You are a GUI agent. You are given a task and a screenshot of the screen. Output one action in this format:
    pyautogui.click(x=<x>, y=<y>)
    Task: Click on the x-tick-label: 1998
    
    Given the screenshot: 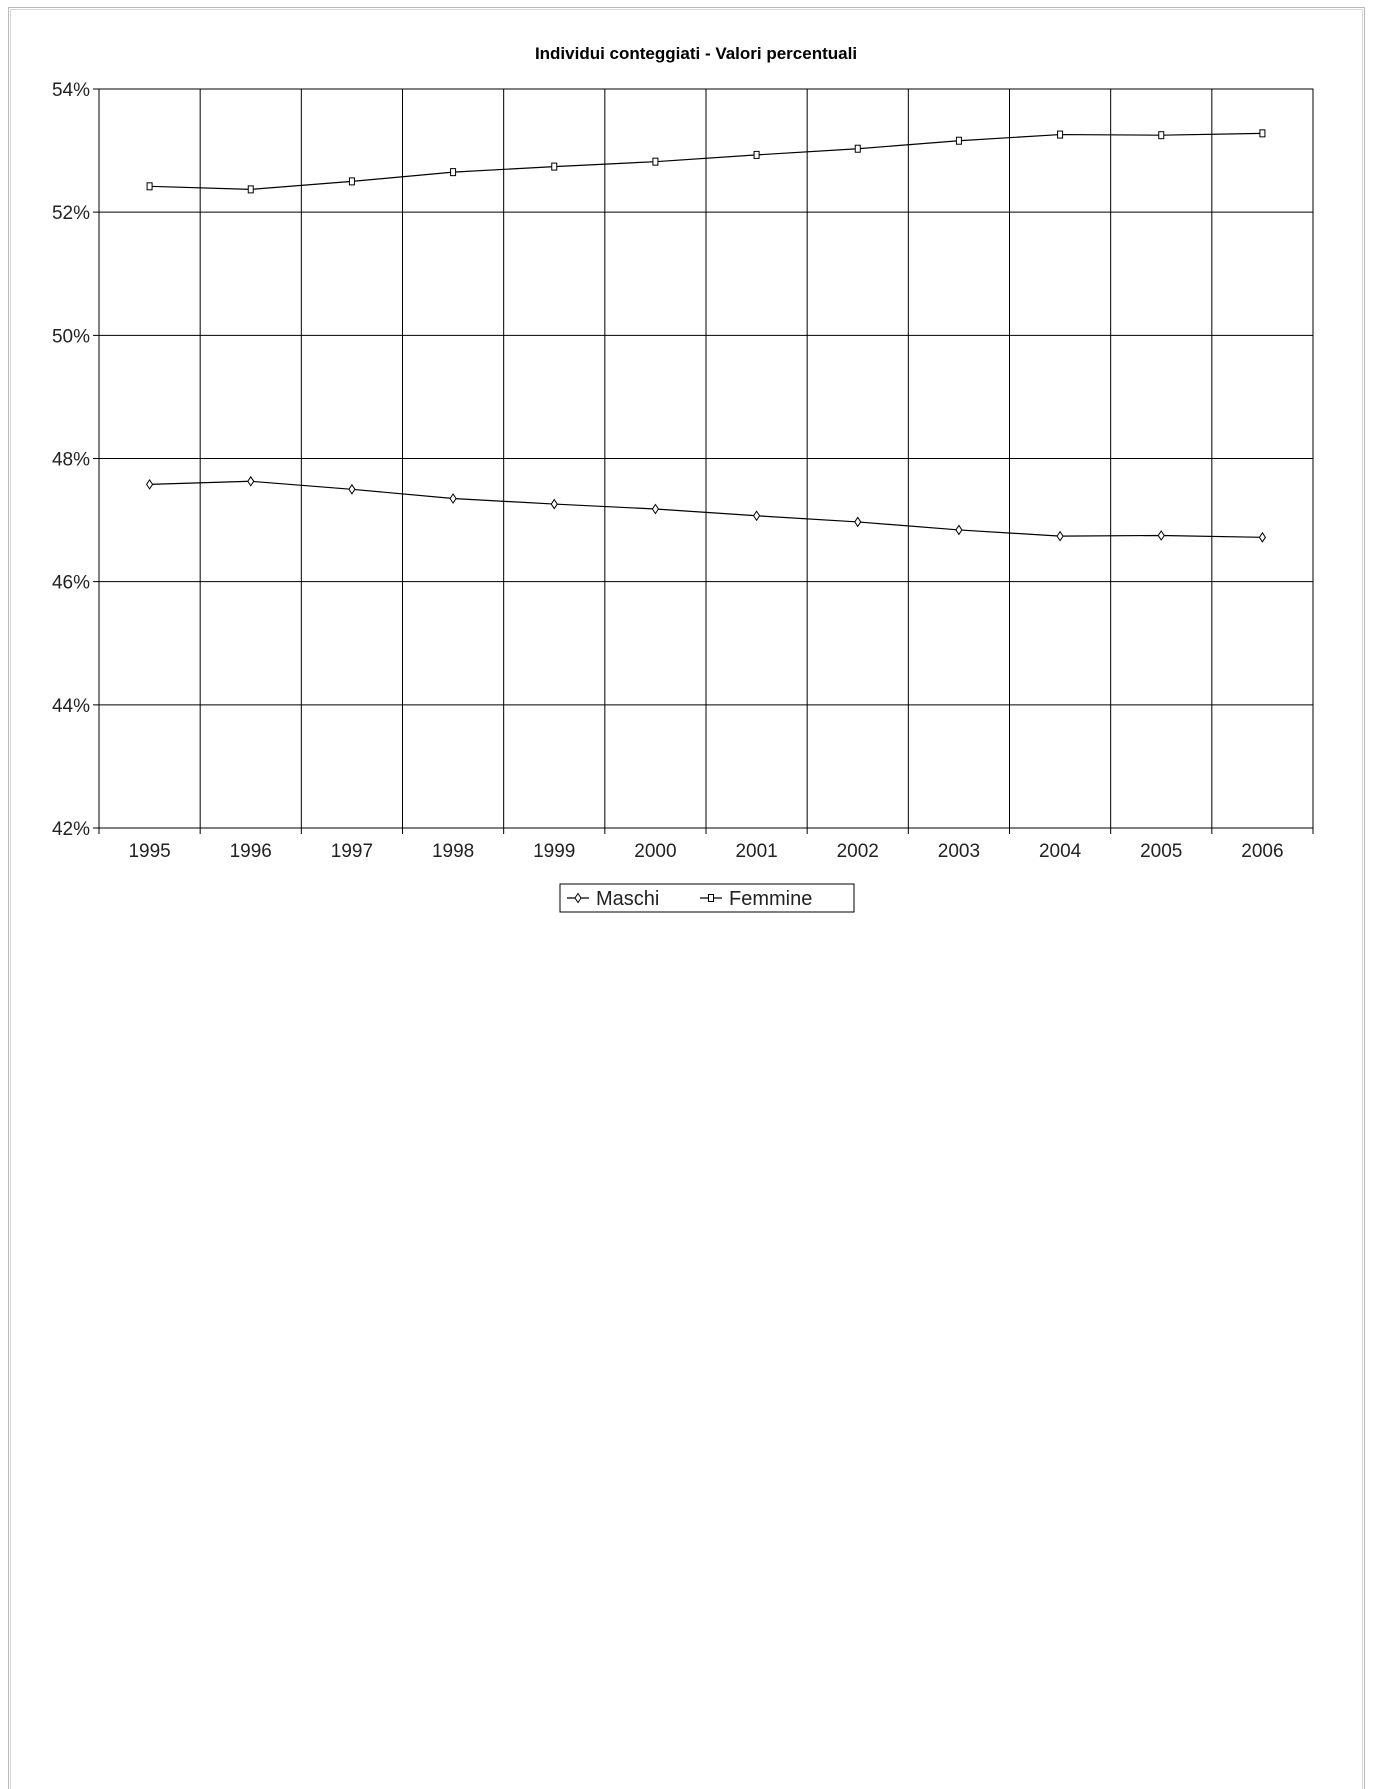 What is the action you would take?
    pyautogui.click(x=453, y=851)
    